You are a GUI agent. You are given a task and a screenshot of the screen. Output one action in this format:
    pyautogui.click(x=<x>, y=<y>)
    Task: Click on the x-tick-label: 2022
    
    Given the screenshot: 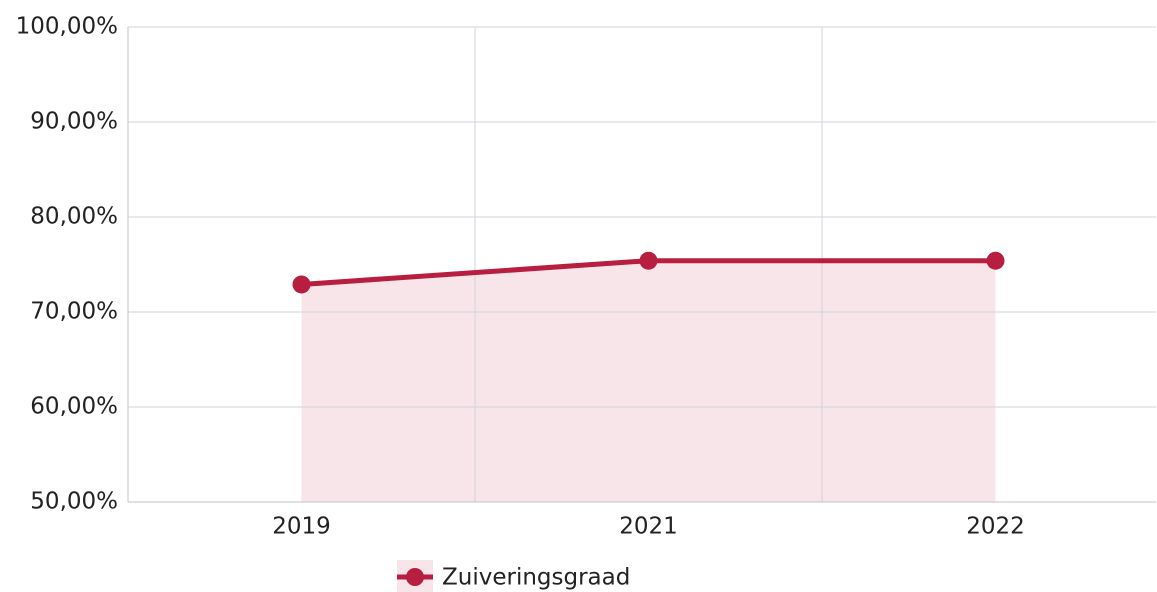 What is the action you would take?
    pyautogui.click(x=995, y=527)
    